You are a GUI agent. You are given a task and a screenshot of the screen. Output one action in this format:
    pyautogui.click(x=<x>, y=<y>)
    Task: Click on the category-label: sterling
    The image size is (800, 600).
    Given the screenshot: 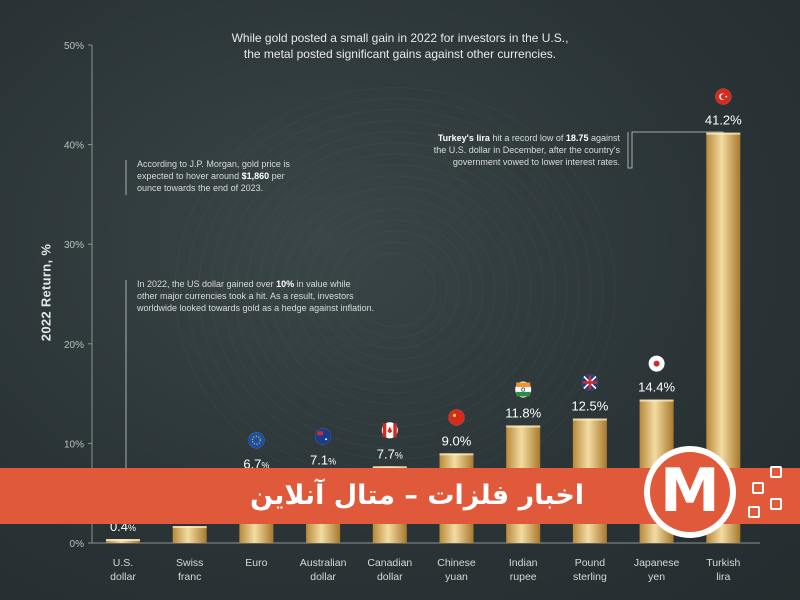 What is the action you would take?
    pyautogui.click(x=590, y=577)
    